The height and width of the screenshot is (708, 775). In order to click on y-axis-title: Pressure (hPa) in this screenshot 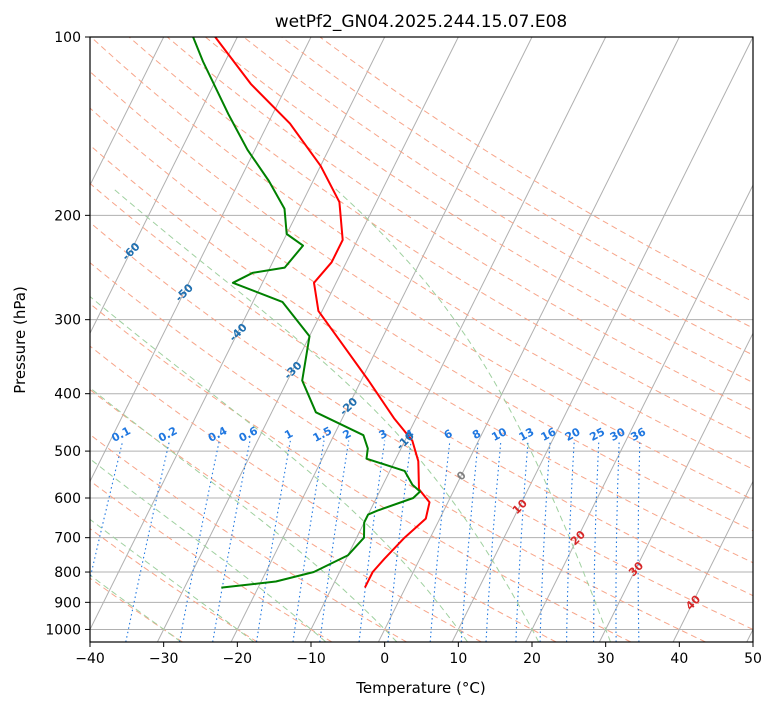, I will do `click(20, 340)`.